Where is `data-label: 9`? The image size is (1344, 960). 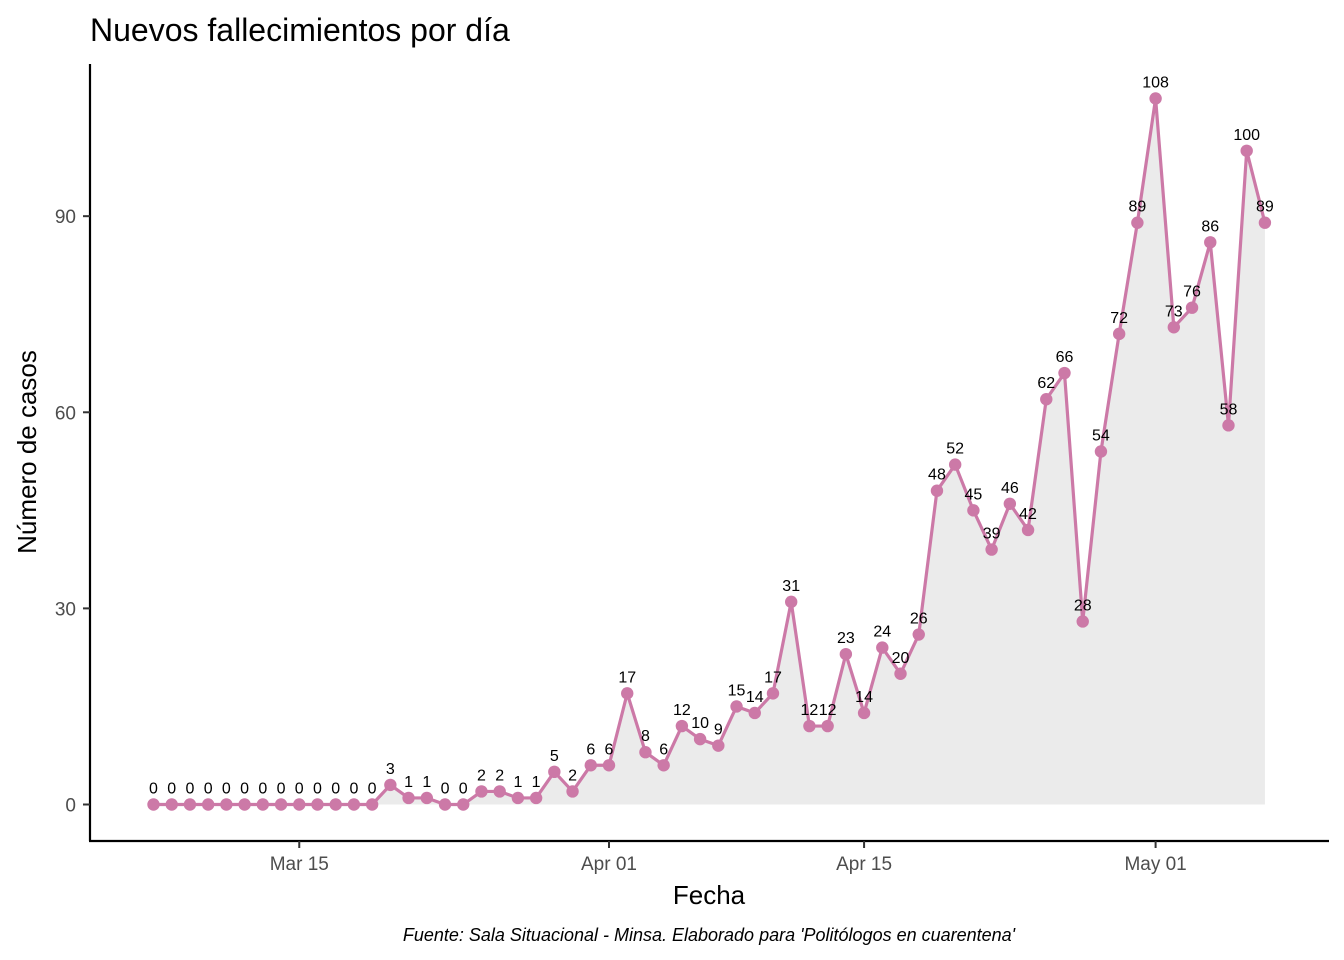
data-label: 9 is located at coordinates (718, 730).